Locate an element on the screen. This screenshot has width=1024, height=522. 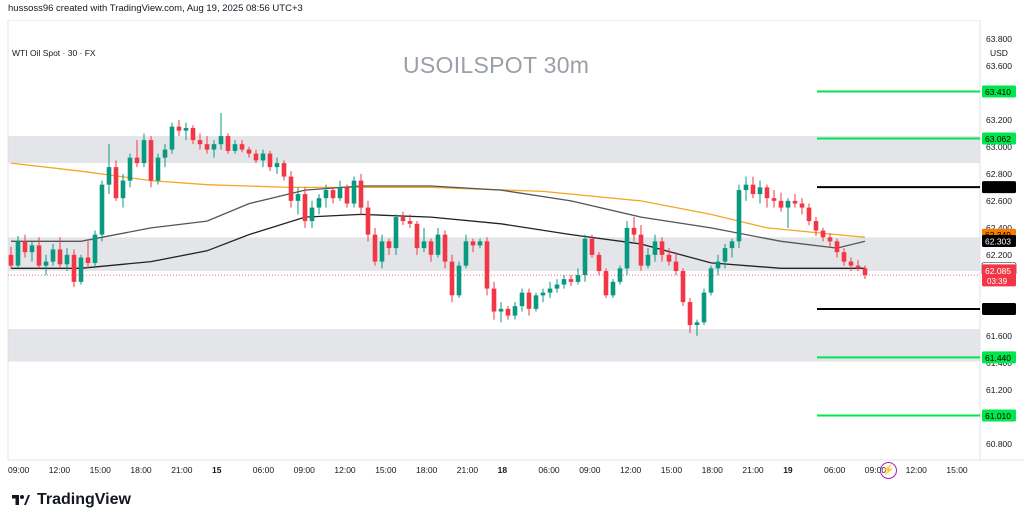
level-label-bg is located at coordinates (999, 91).